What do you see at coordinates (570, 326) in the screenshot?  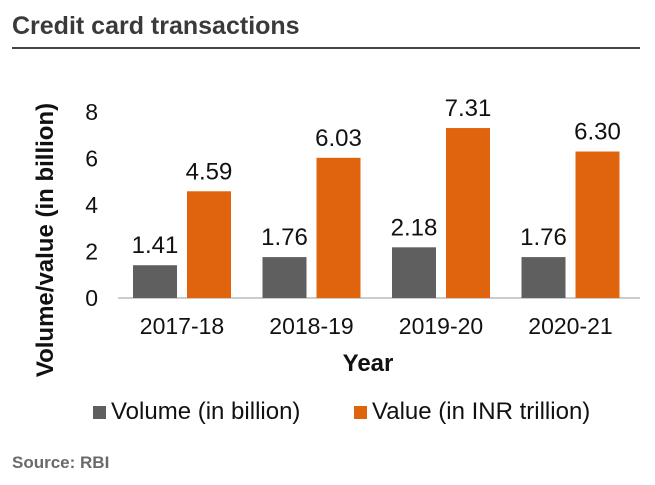 I see `x-tick-label: 2020-21` at bounding box center [570, 326].